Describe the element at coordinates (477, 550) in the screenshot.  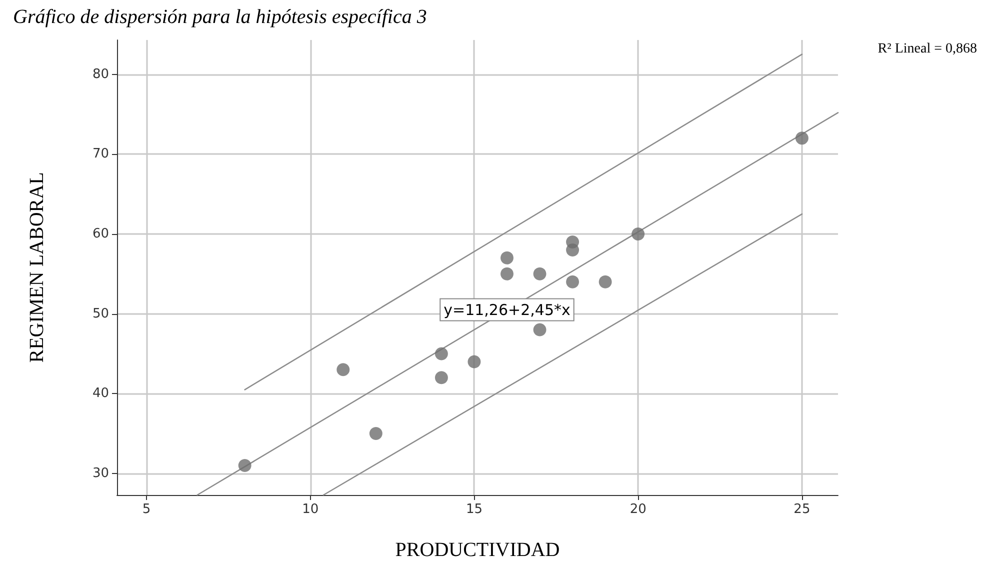
I see `x-axis-title: PRODUCTIVIDAD` at that location.